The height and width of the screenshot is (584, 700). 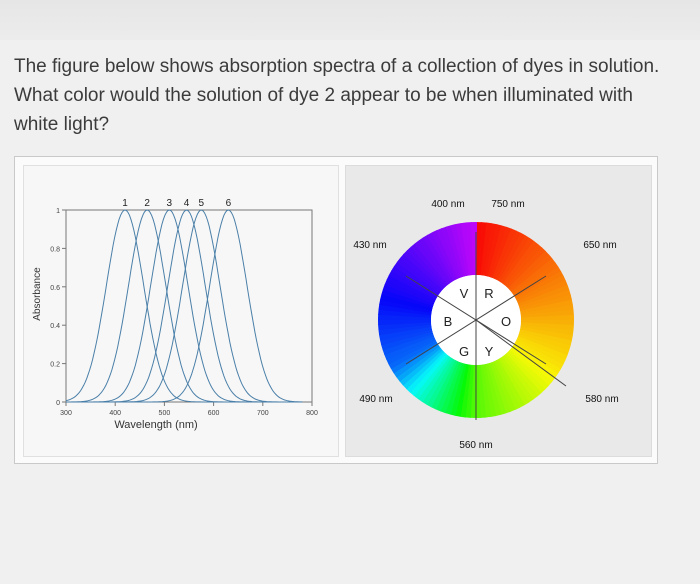 I want to click on curve-label-5: 5, so click(x=202, y=203).